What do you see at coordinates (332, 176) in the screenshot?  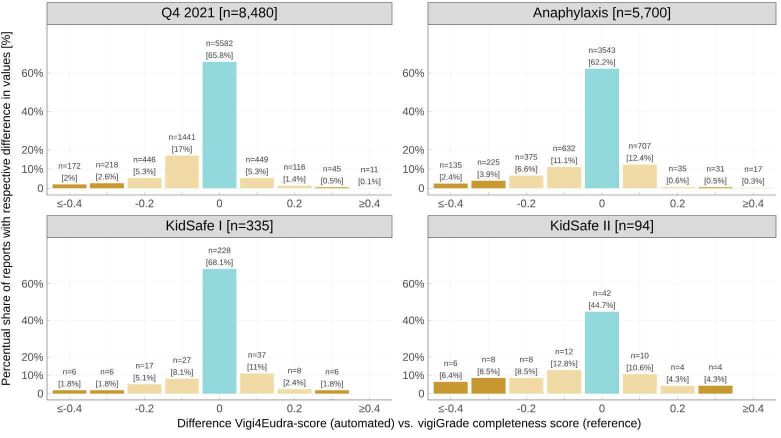 I see `data-label: n=45 [0.5%]` at bounding box center [332, 176].